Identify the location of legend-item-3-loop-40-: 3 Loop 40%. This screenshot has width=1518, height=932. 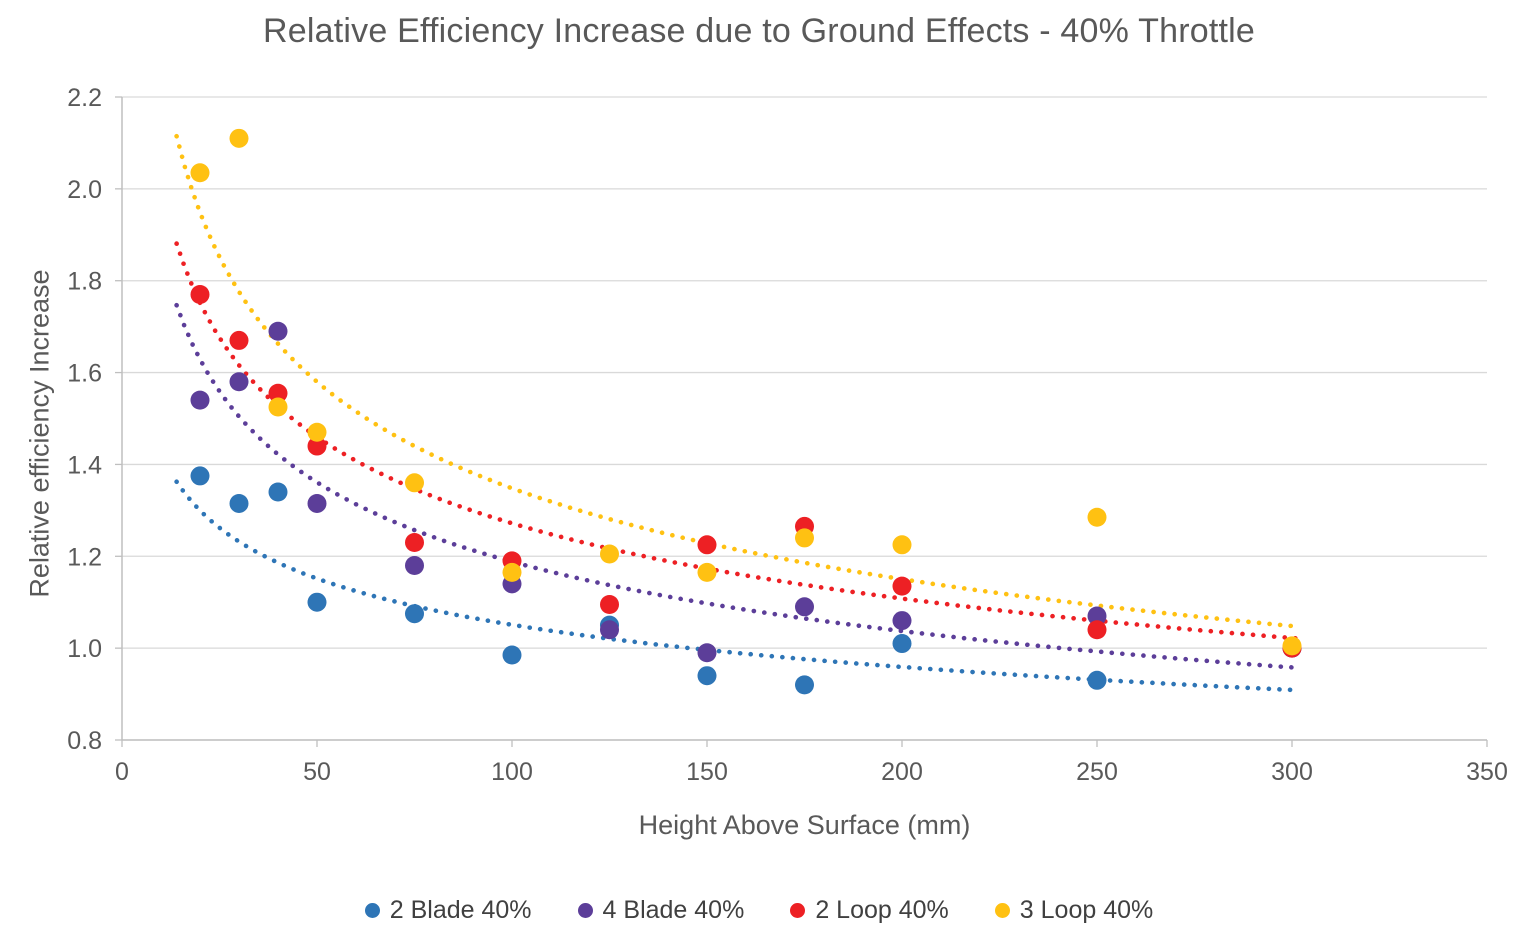
(1074, 910).